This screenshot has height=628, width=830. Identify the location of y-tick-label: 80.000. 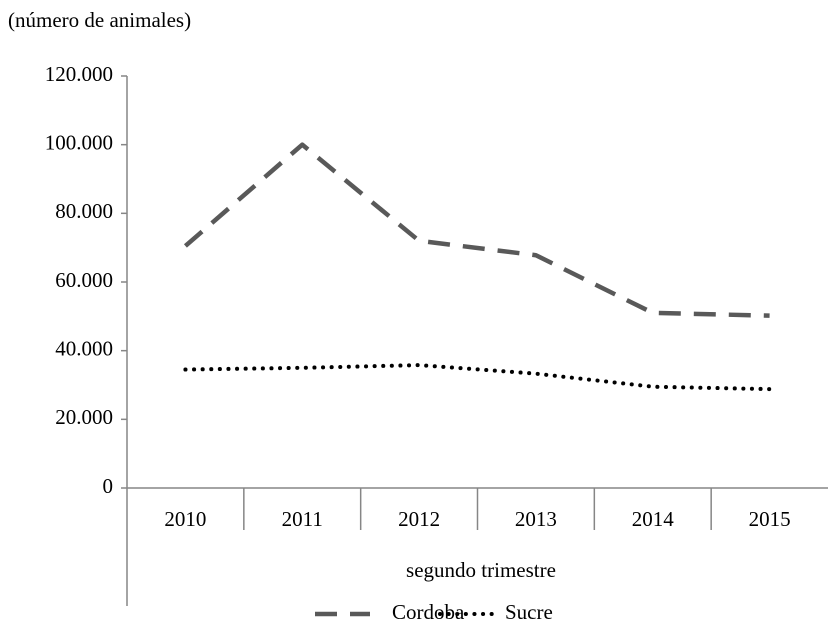
(84, 211).